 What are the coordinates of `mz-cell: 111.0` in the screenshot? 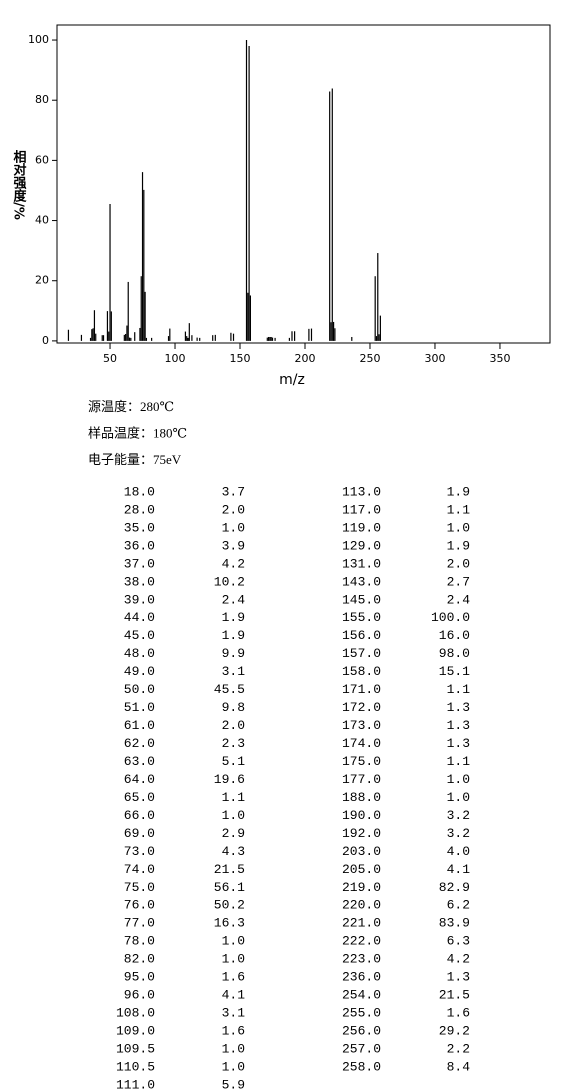 It's located at (135, 1084).